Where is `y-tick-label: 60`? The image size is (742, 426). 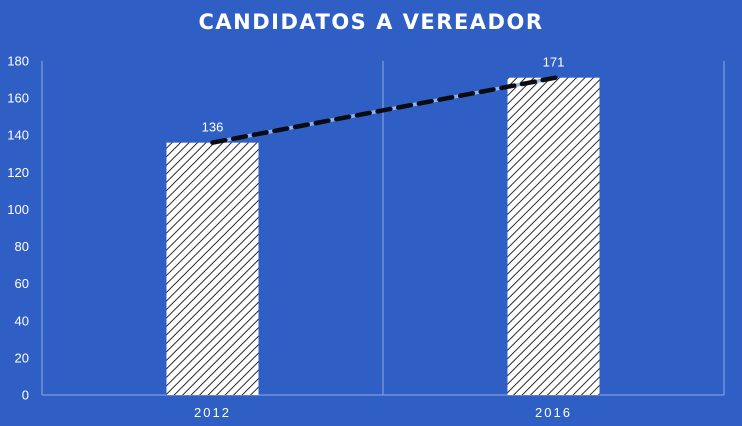
y-tick-label: 60 is located at coordinates (22, 283).